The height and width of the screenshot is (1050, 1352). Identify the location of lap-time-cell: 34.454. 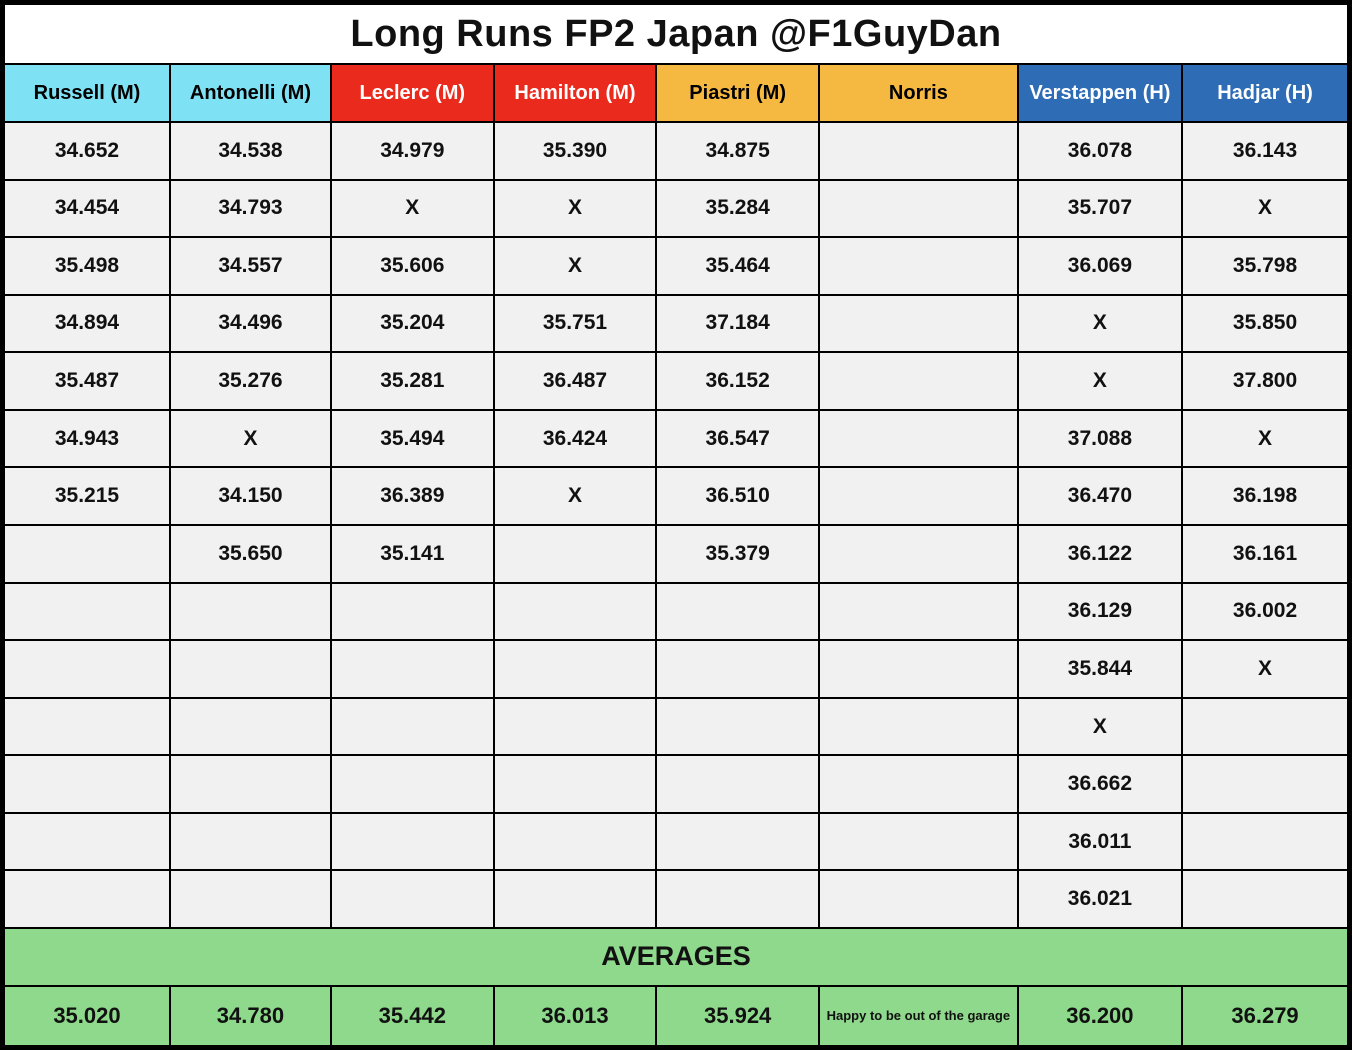
(87, 208).